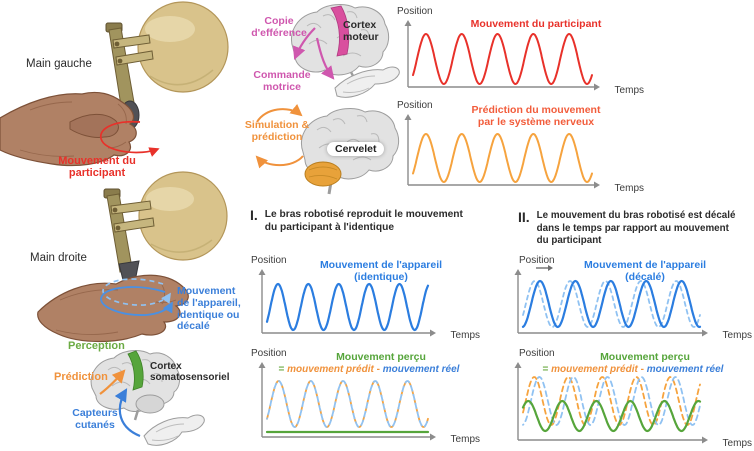 The height and width of the screenshot is (451, 754). I want to click on label-main-gauche: Main gauche, so click(59, 64).